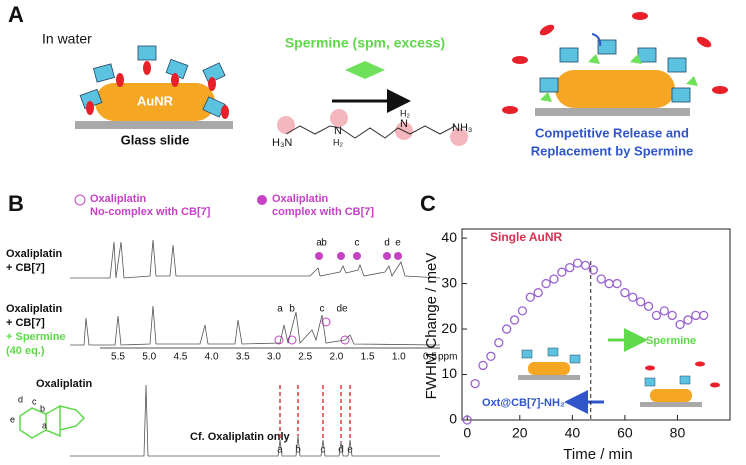  What do you see at coordinates (596, 40) in the screenshot?
I see `exchange-arrow` at bounding box center [596, 40].